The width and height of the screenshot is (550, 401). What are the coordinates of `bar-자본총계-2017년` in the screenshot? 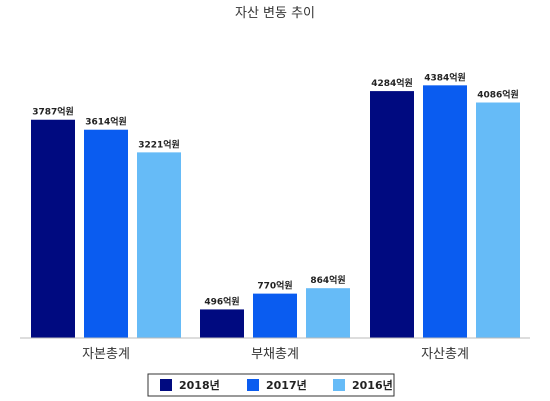 It's located at (106, 233).